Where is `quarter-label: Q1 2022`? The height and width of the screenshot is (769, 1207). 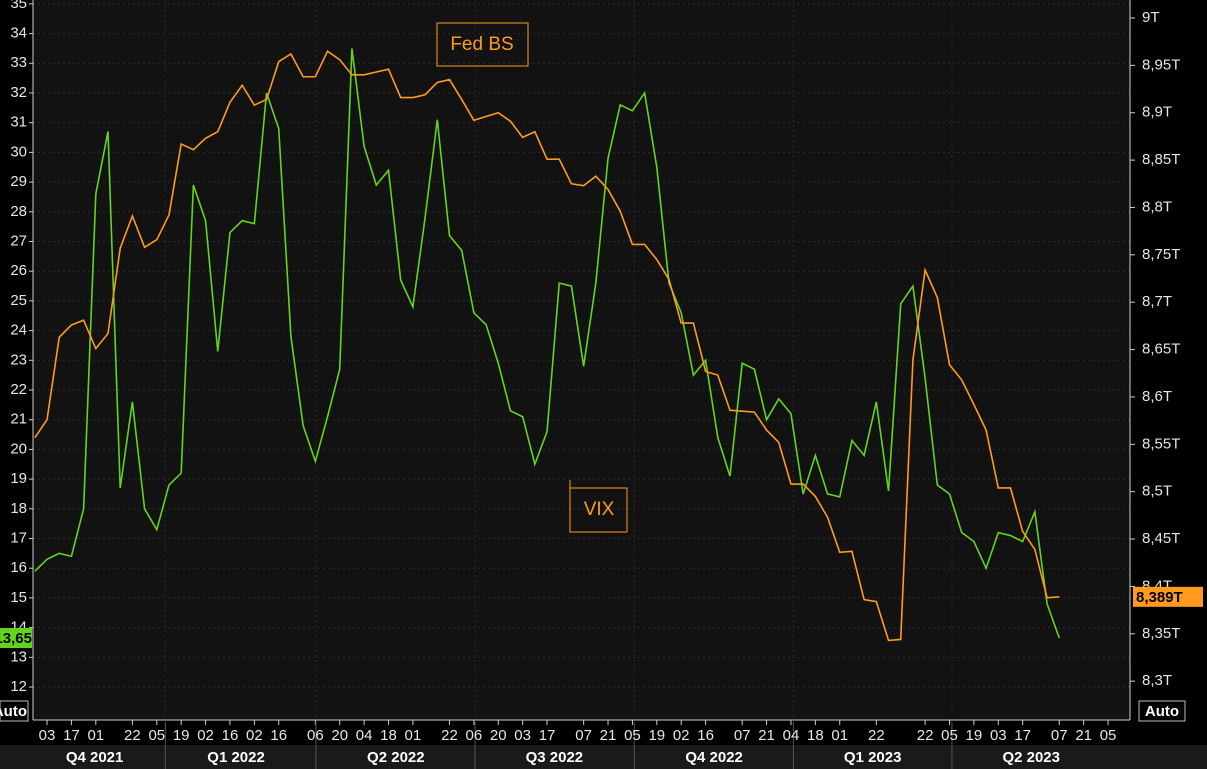
quarter-label: Q1 2022 is located at coordinates (236, 757).